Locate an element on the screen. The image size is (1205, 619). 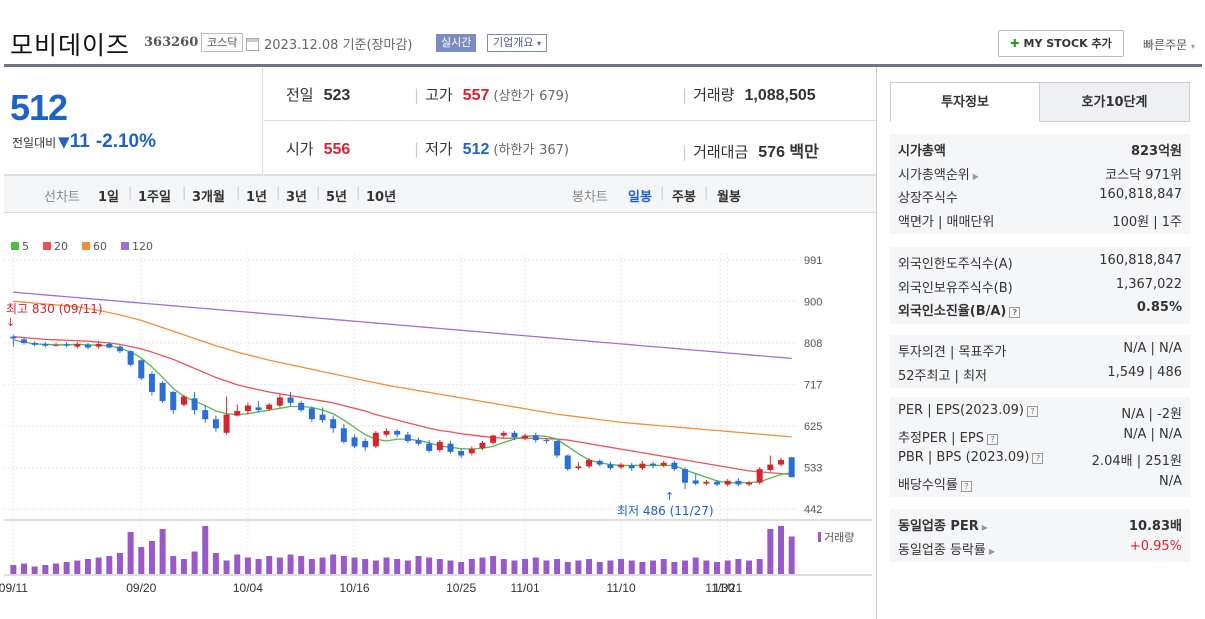
info-value: N/A is located at coordinates (1170, 481).